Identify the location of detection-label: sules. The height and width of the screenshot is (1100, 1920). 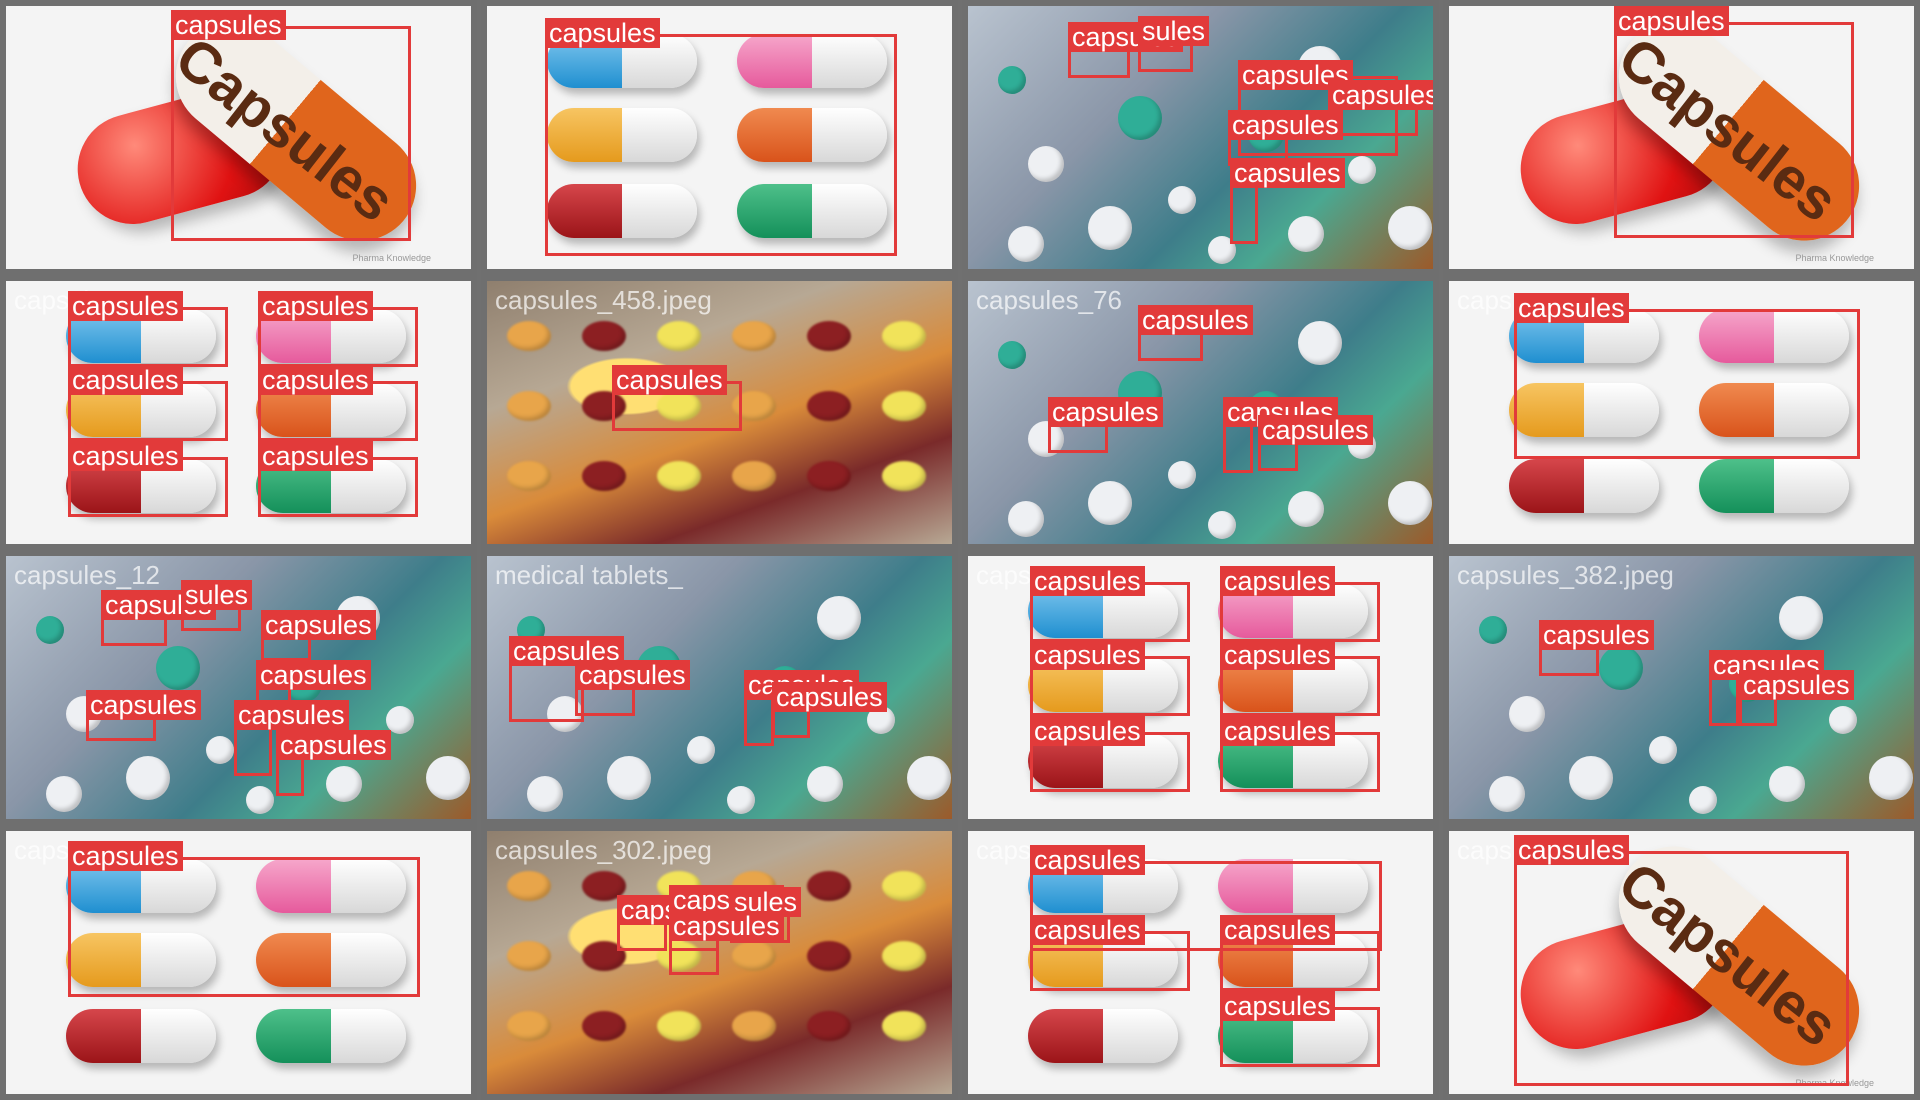
(1174, 31).